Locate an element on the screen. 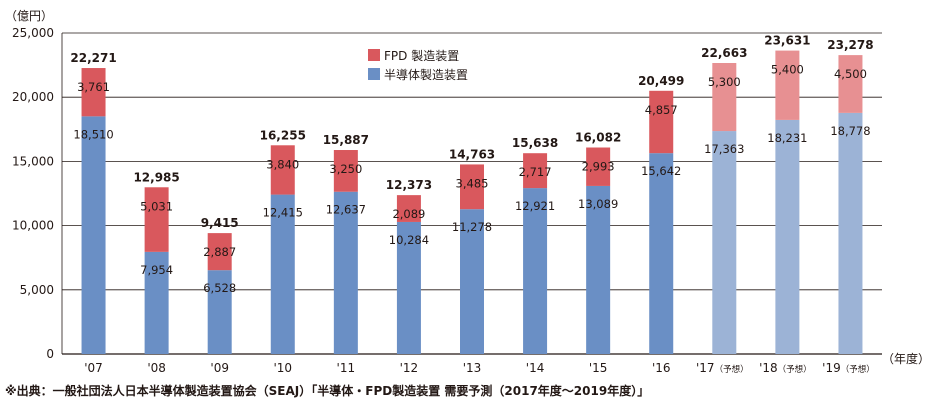 This screenshot has height=407, width=934. x-tick-year: '18 is located at coordinates (768, 368).